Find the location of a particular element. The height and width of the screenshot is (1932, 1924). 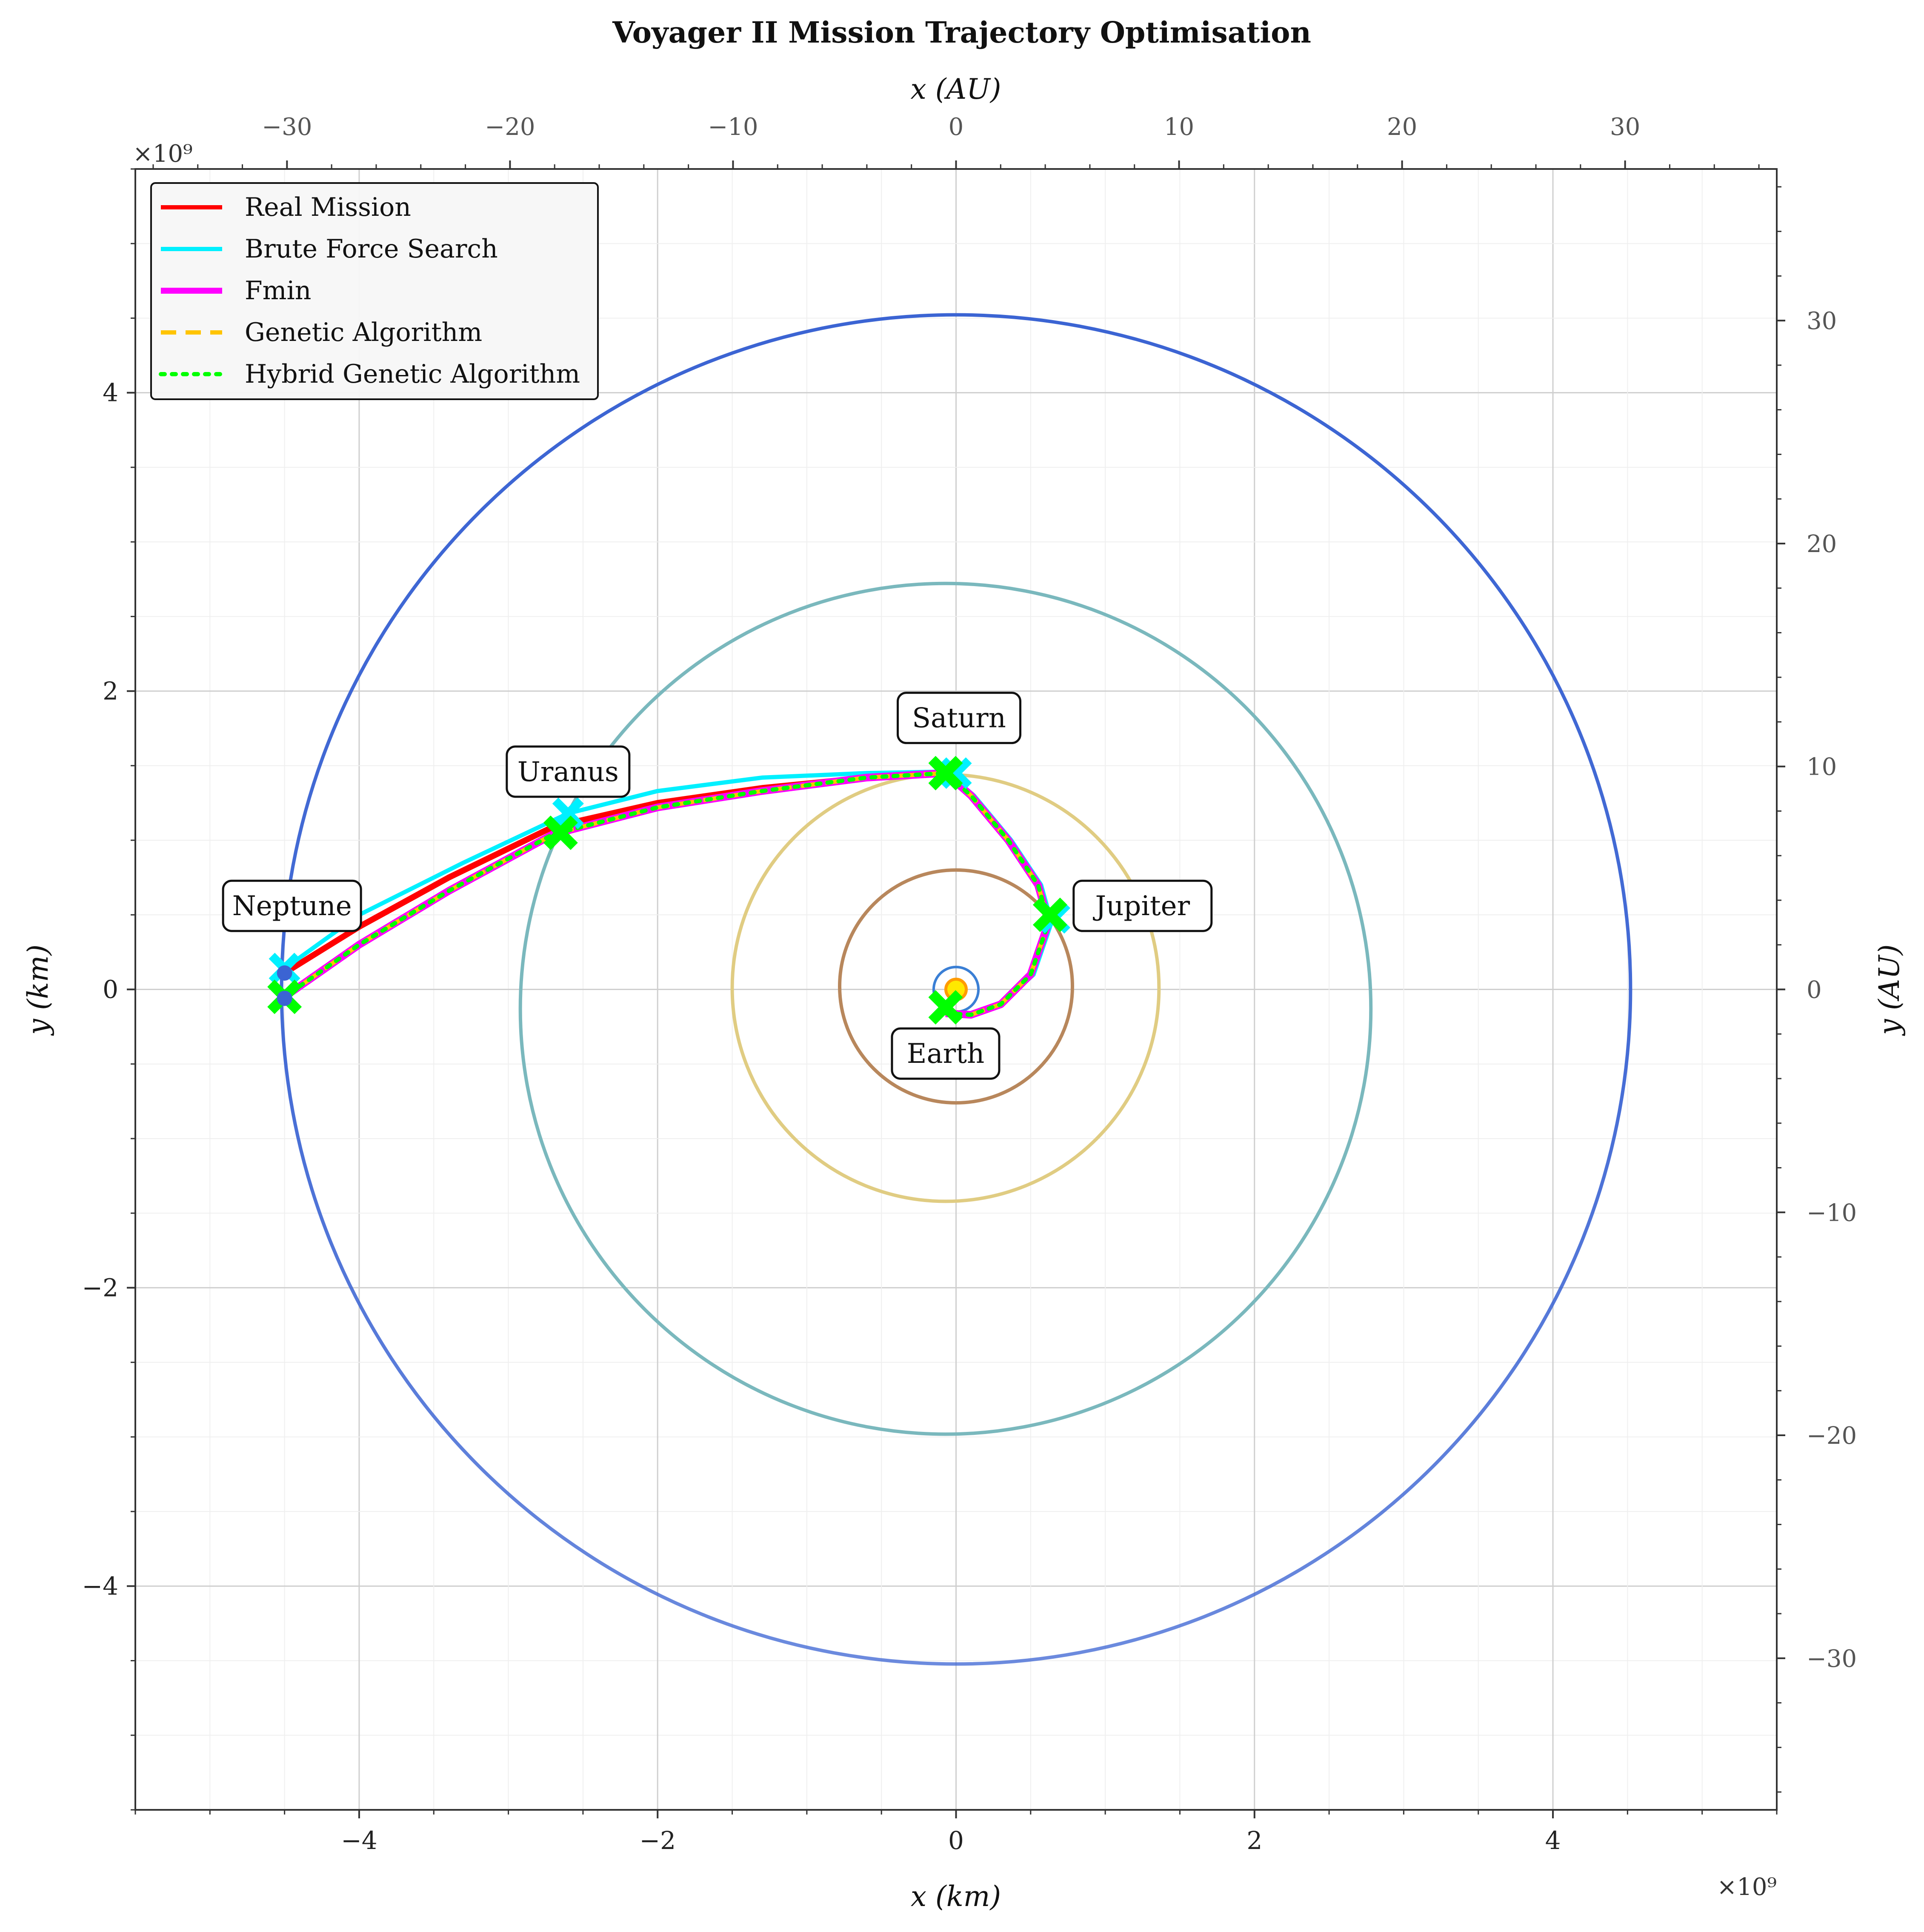

x2-tick-label: 10 is located at coordinates (1179, 127).